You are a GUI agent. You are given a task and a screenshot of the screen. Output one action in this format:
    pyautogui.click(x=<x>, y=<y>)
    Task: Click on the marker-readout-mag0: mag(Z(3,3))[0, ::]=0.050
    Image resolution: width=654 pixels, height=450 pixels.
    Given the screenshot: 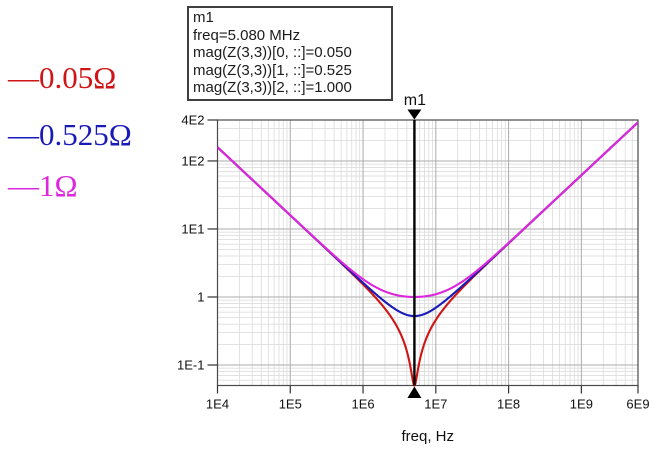 What is the action you would take?
    pyautogui.click(x=272, y=52)
    